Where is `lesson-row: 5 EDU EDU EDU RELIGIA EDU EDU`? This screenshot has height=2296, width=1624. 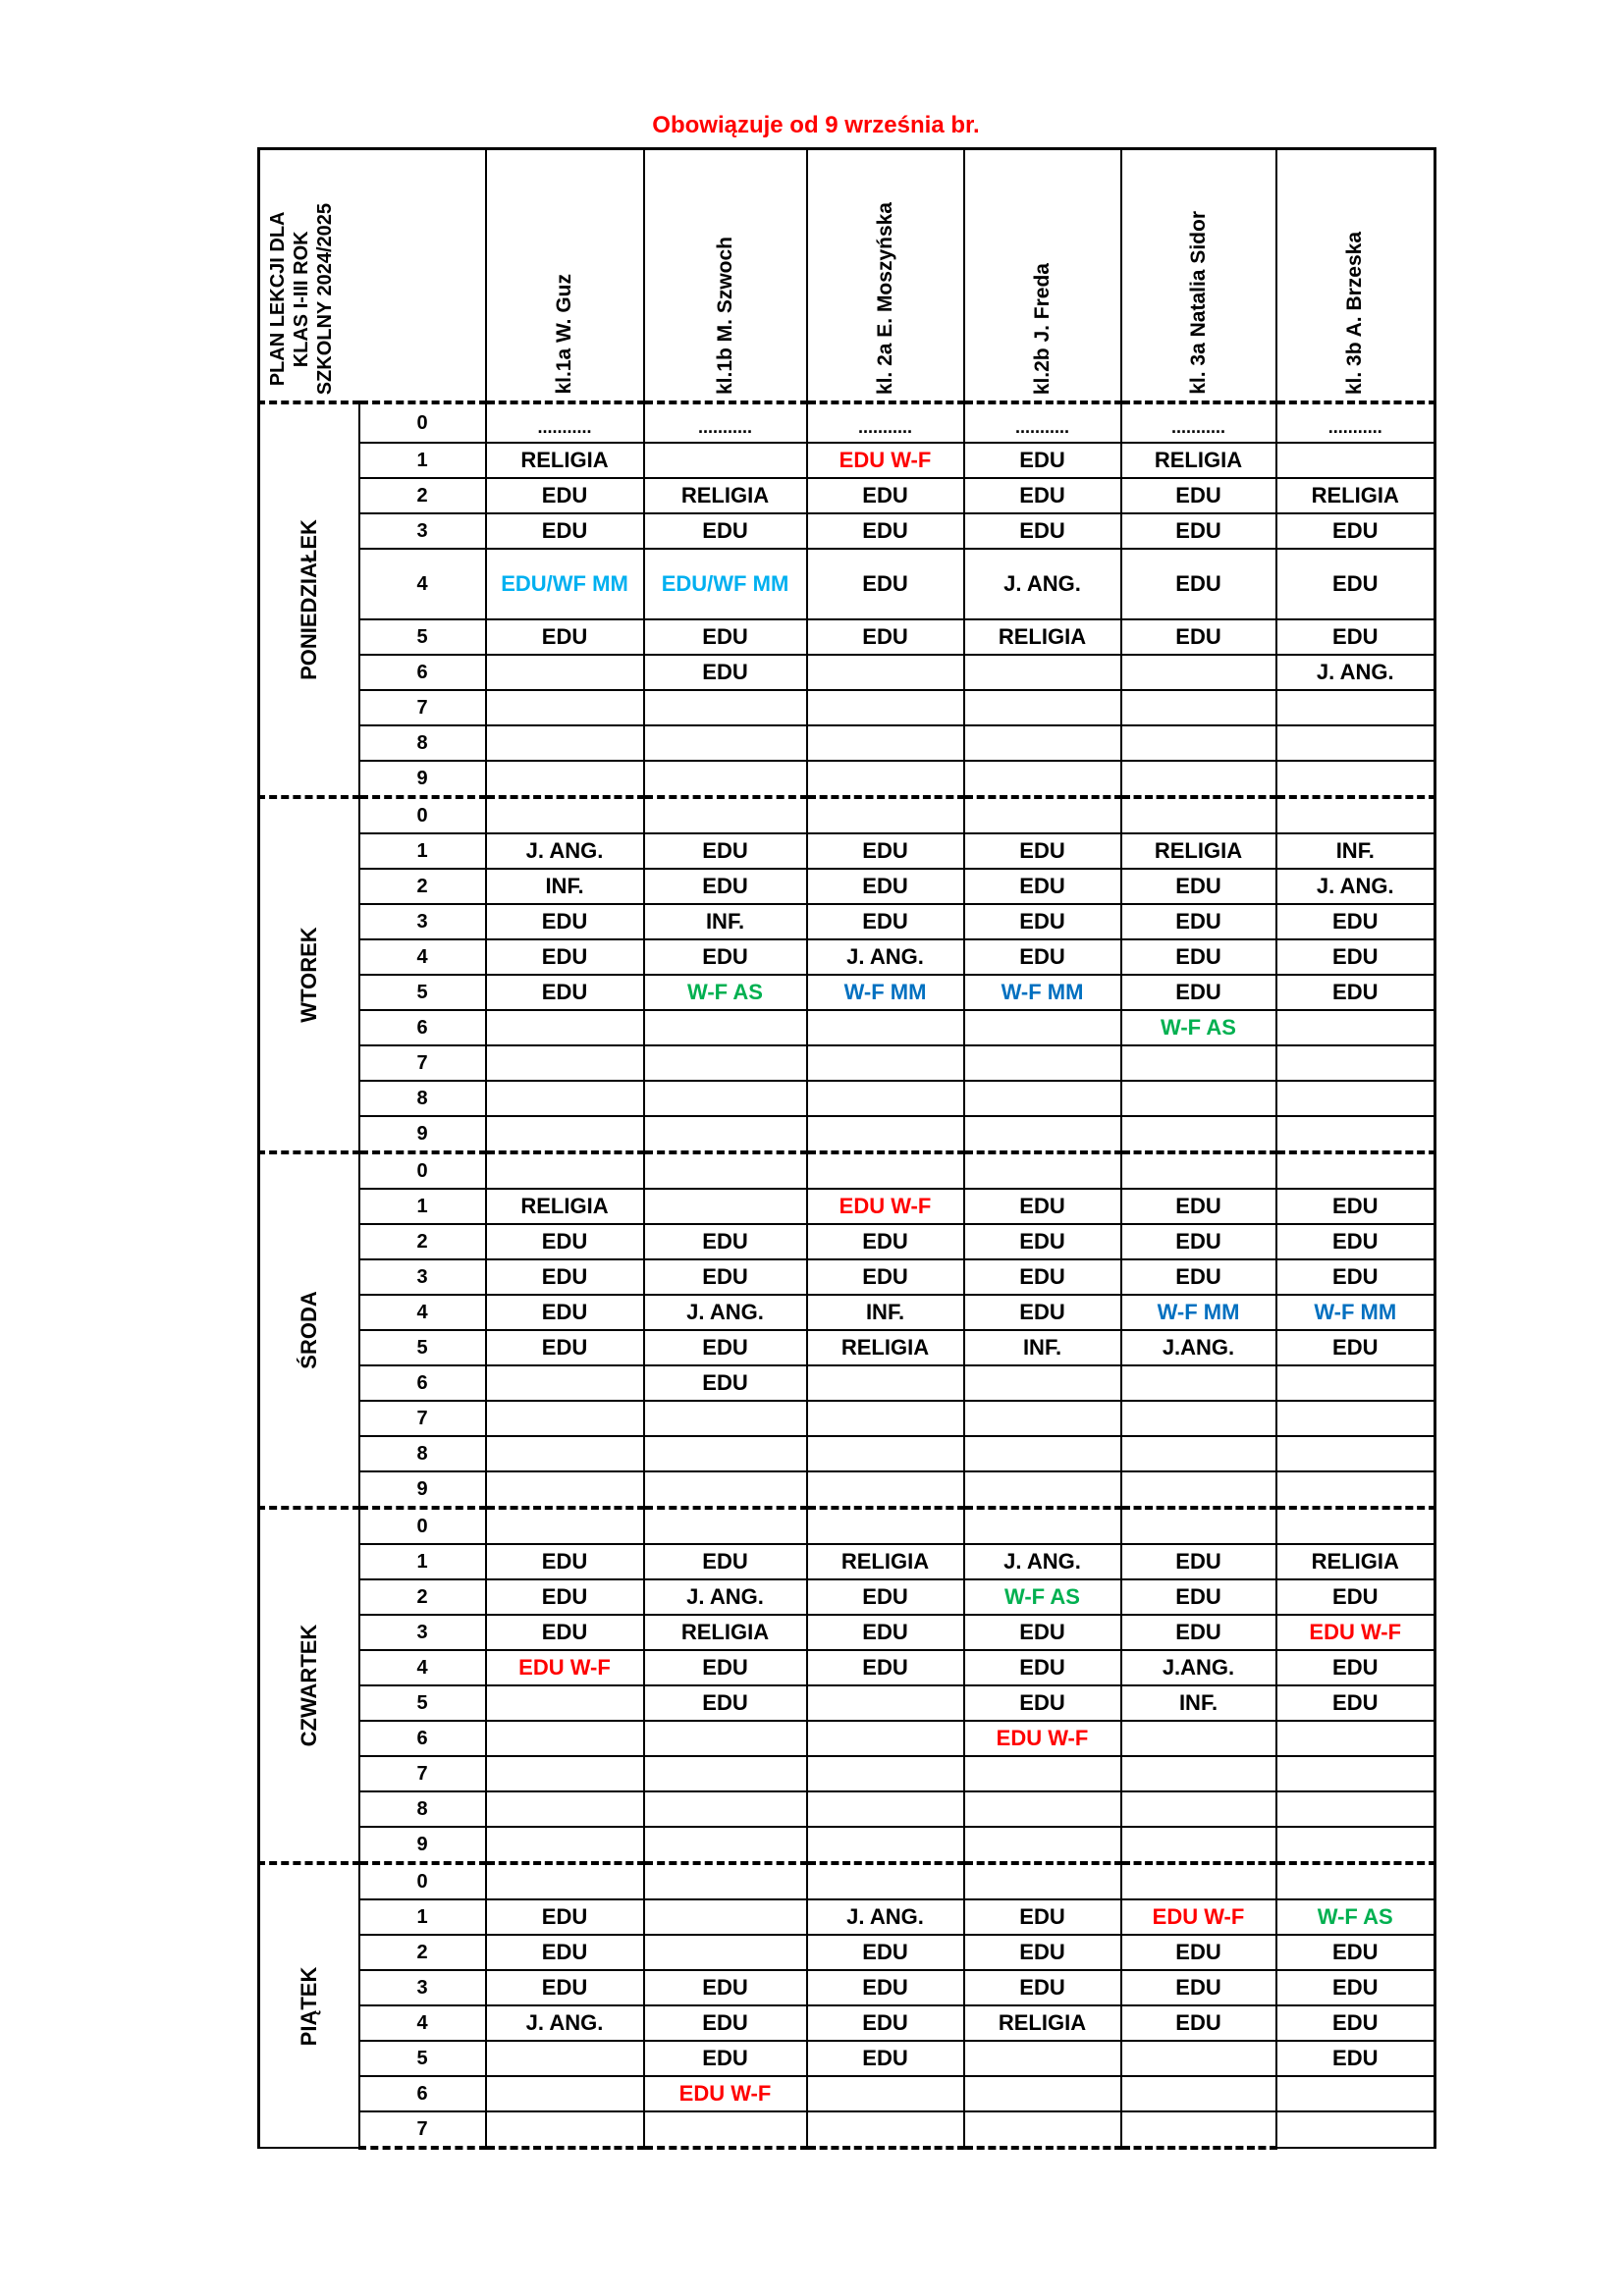 lesson-row: 5 EDU EDU EDU RELIGIA EDU EDU is located at coordinates (847, 637).